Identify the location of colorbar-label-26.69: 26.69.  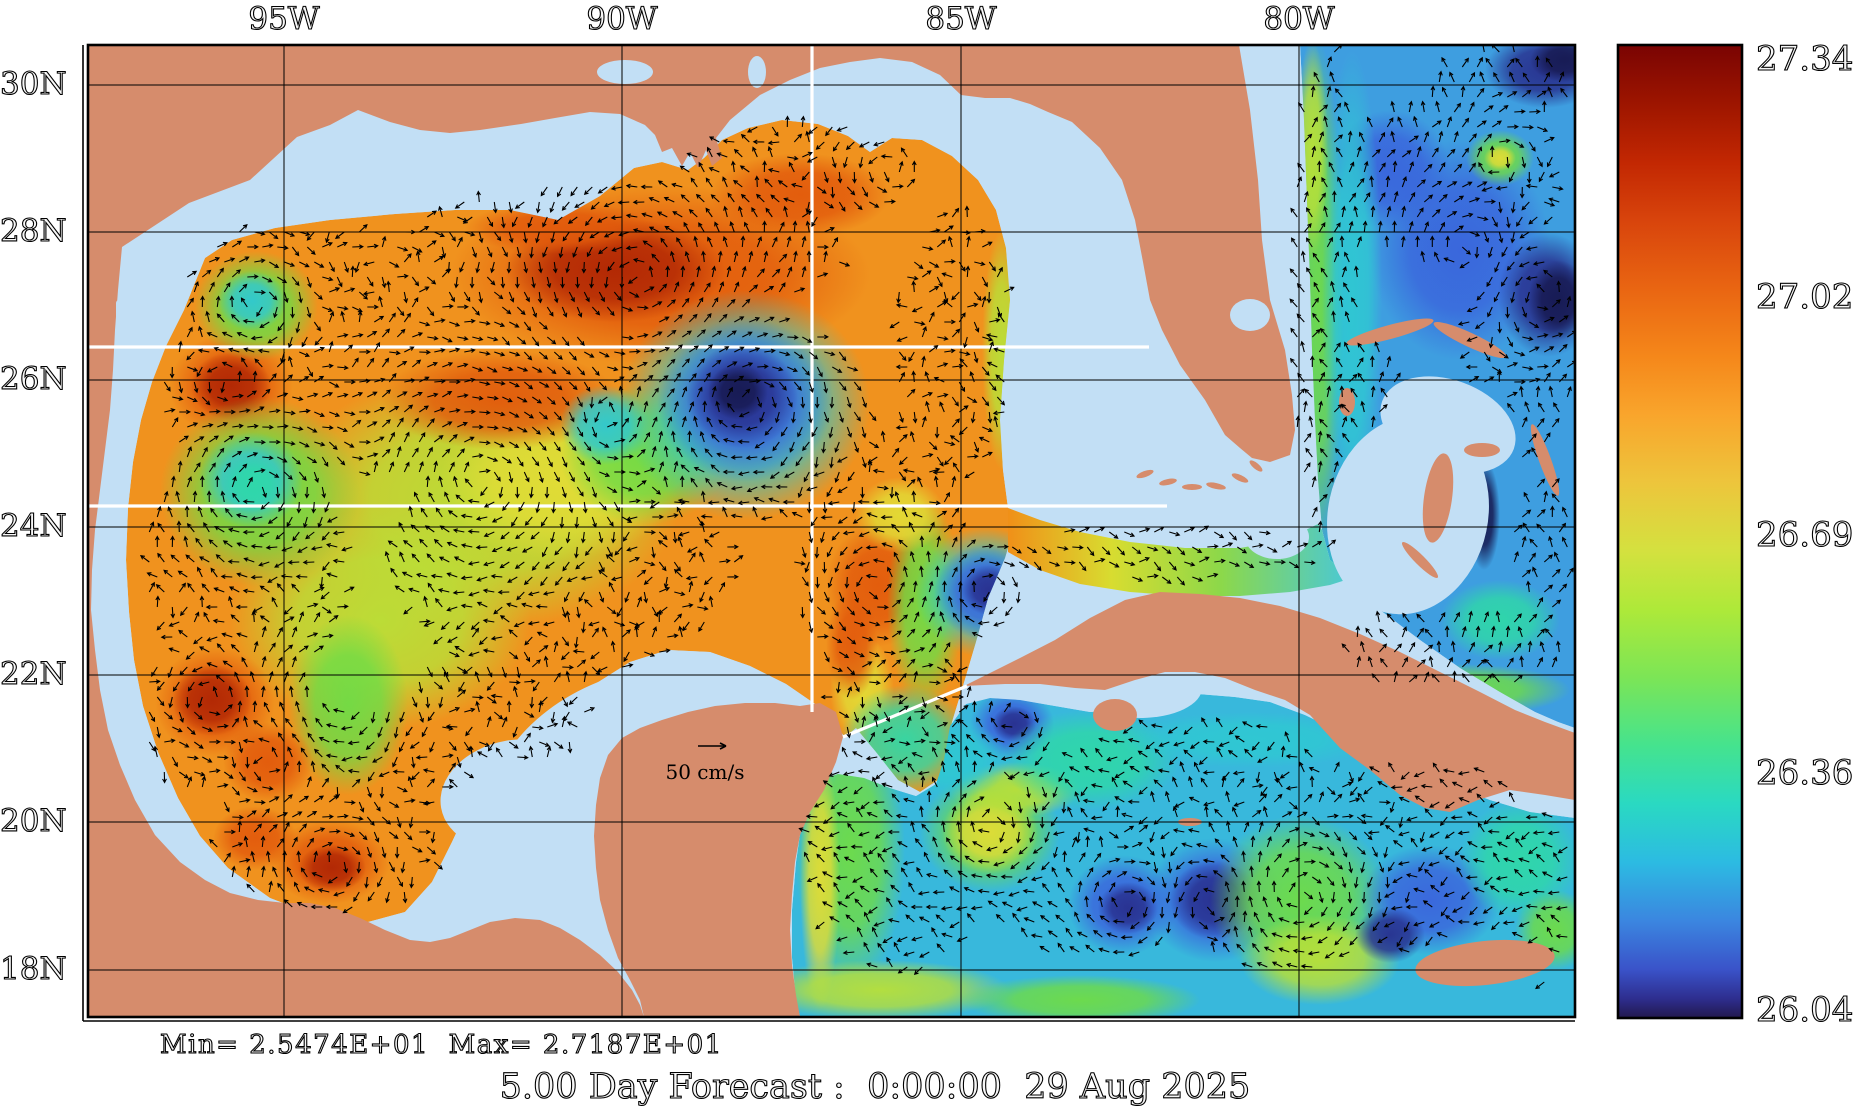
(1804, 535).